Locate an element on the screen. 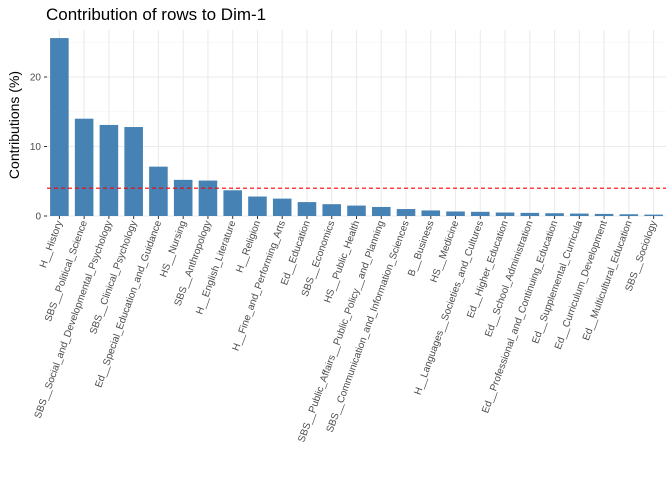 Image resolution: width=672 pixels, height=480 pixels. x-tick-label: H__Religion is located at coordinates (248, 246).